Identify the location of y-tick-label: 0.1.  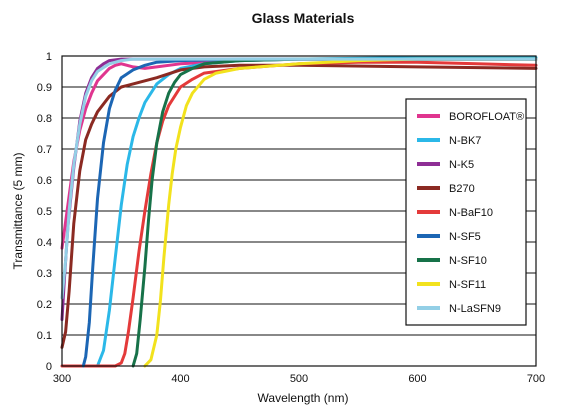
(44, 336).